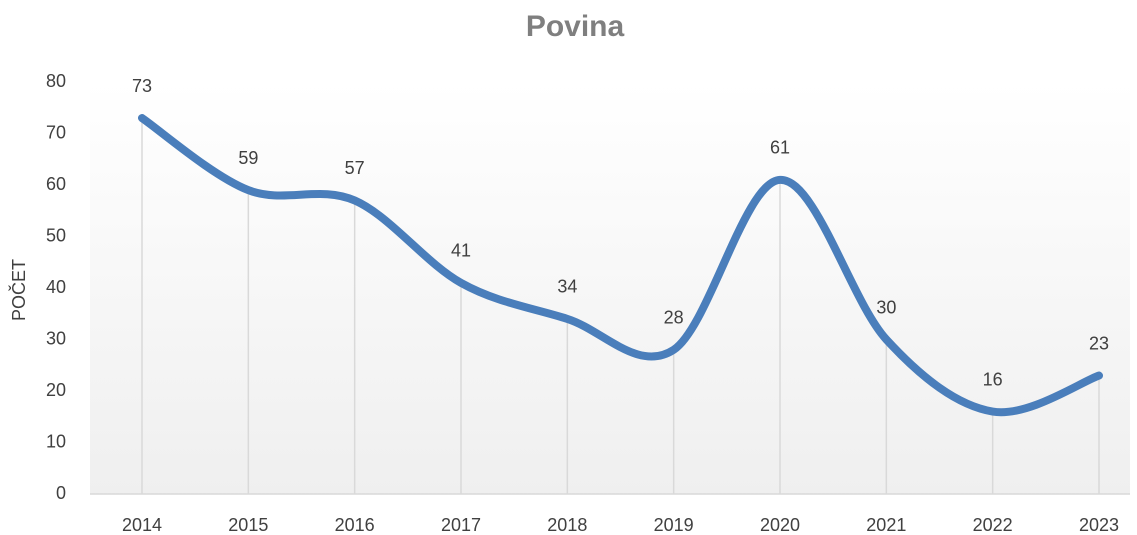 This screenshot has width=1137, height=535. I want to click on y-tick-label: 80, so click(56, 81).